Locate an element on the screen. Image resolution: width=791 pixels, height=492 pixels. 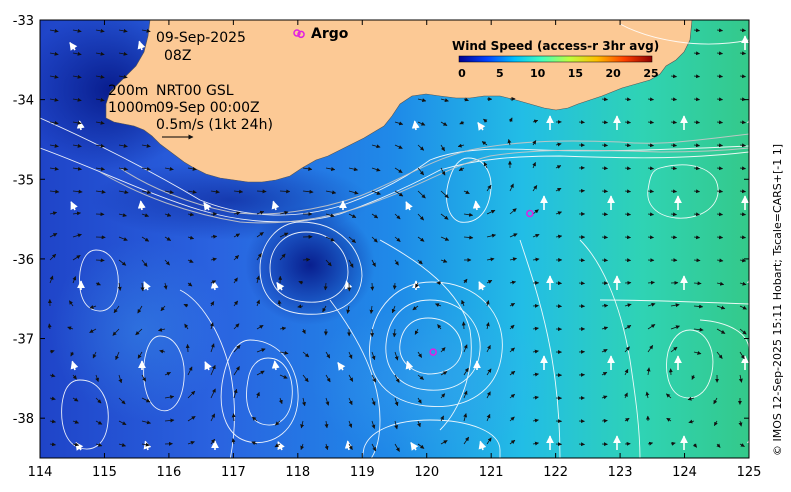
argo-legend-marker is located at coordinates (297, 33).